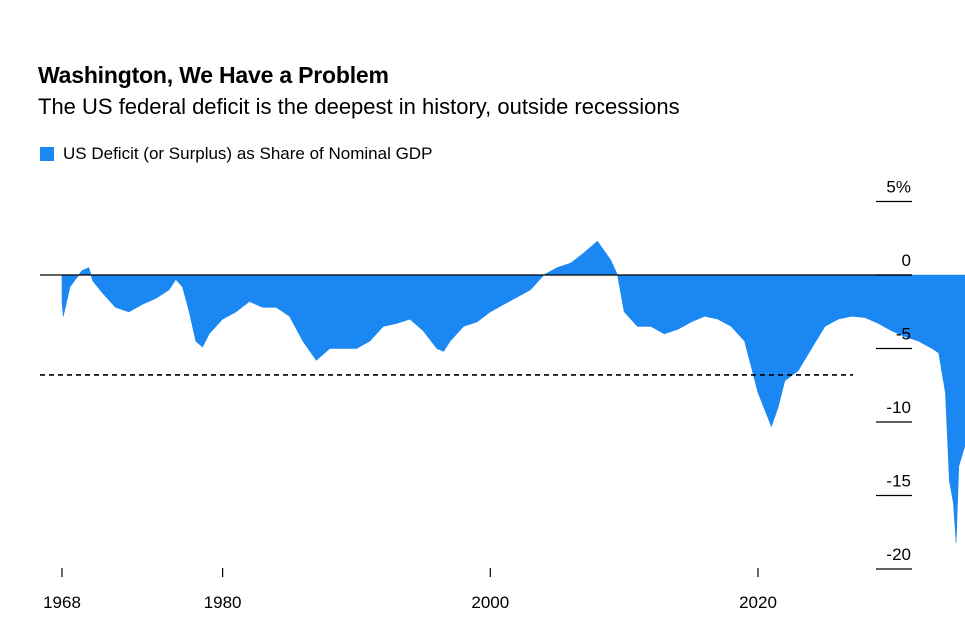  What do you see at coordinates (213, 75) in the screenshot?
I see `chart-title: Washington, We Have a Problem` at bounding box center [213, 75].